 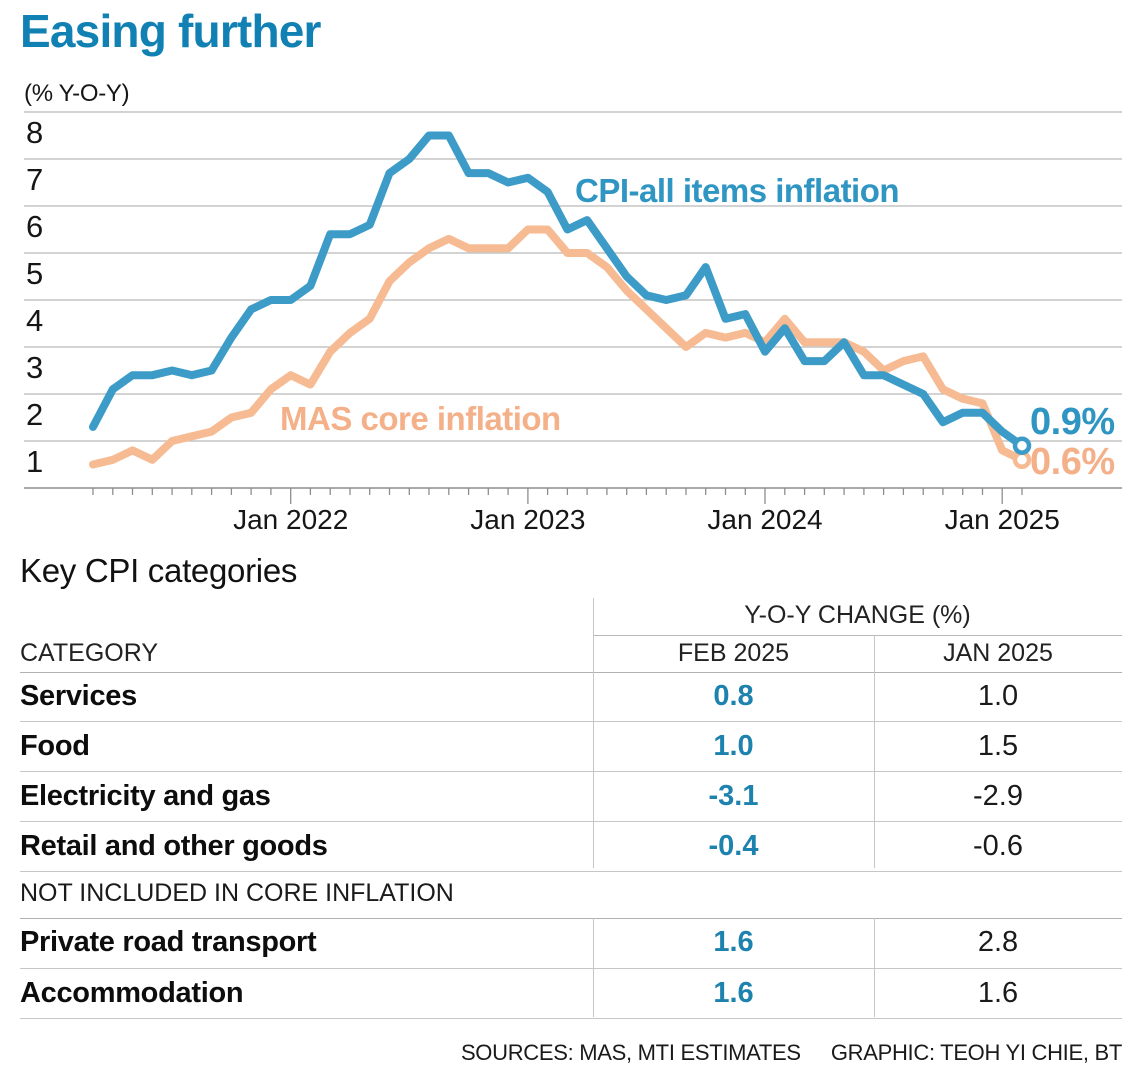 What do you see at coordinates (998, 653) in the screenshot?
I see `column-header-jan-2025: JAN 2025` at bounding box center [998, 653].